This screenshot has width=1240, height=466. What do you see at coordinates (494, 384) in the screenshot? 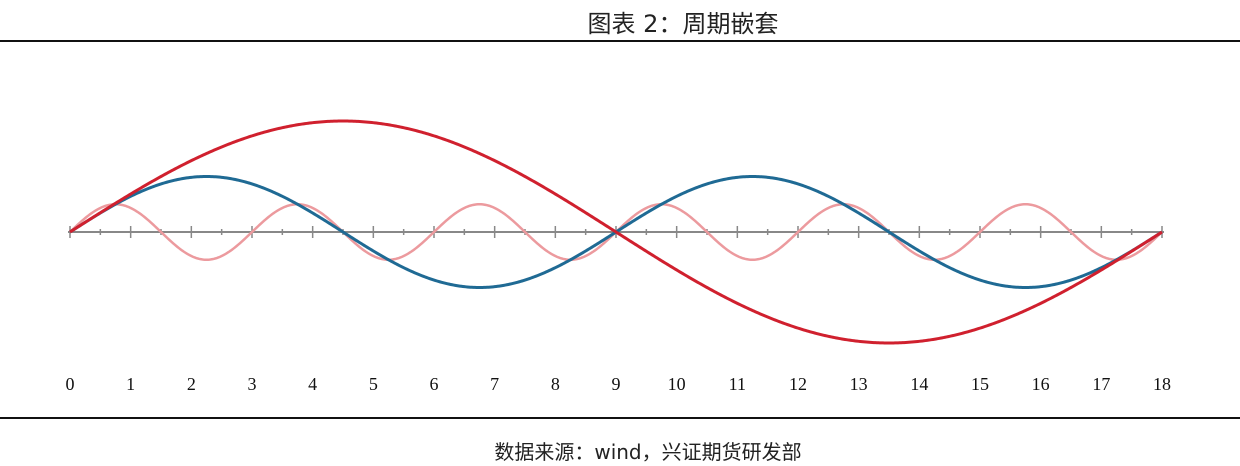
I see `x-tick-label: 7` at bounding box center [494, 384].